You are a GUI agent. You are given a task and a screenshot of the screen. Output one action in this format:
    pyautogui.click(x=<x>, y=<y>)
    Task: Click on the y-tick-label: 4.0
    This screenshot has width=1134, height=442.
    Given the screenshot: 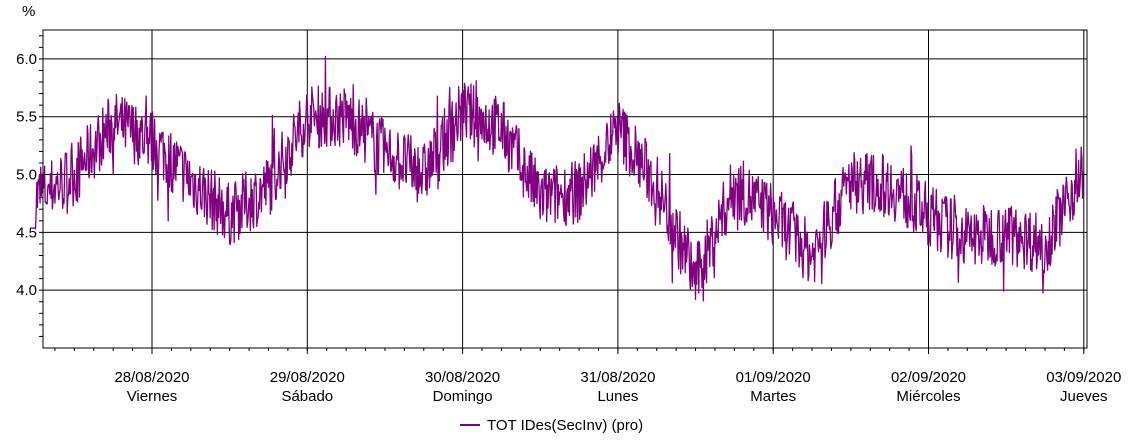 What is the action you would take?
    pyautogui.click(x=26, y=290)
    